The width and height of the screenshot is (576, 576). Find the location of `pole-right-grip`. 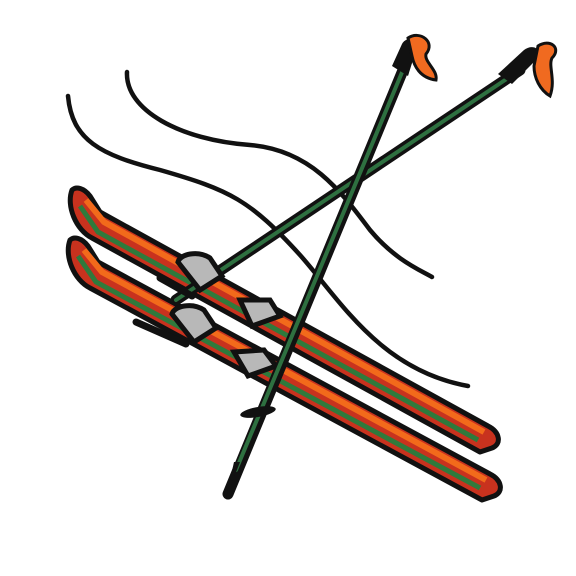

pole-right-grip is located at coordinates (518, 65).